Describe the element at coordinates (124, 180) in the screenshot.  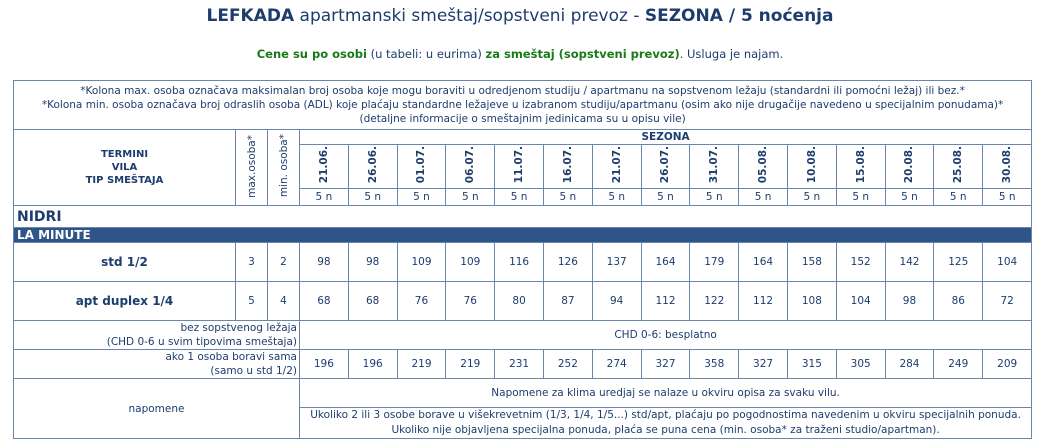
I see `header-tip-smestaja: TIP SMEŠTAJA` at that location.